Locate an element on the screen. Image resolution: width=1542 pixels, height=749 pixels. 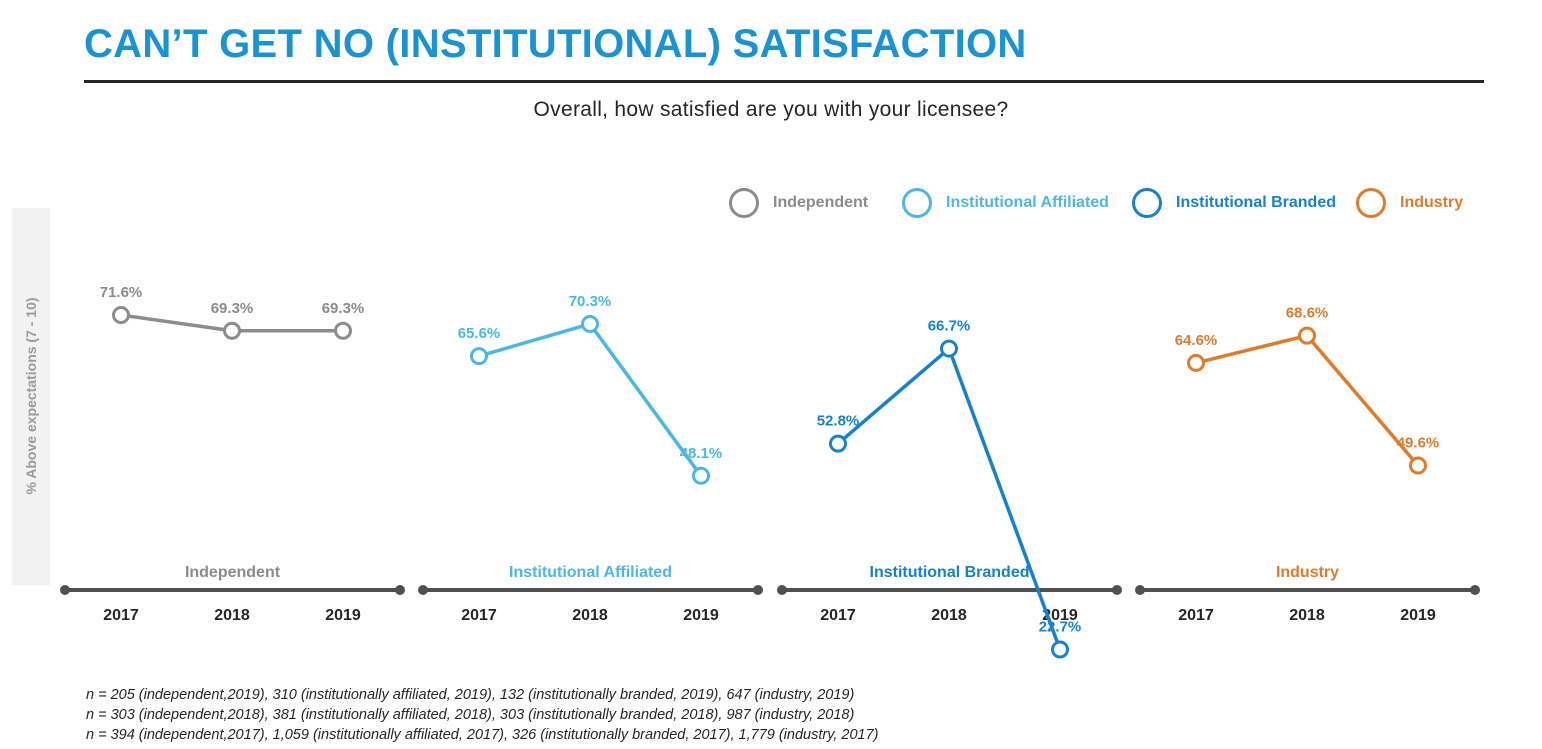
panel-label-independent: Independent is located at coordinates (233, 572).